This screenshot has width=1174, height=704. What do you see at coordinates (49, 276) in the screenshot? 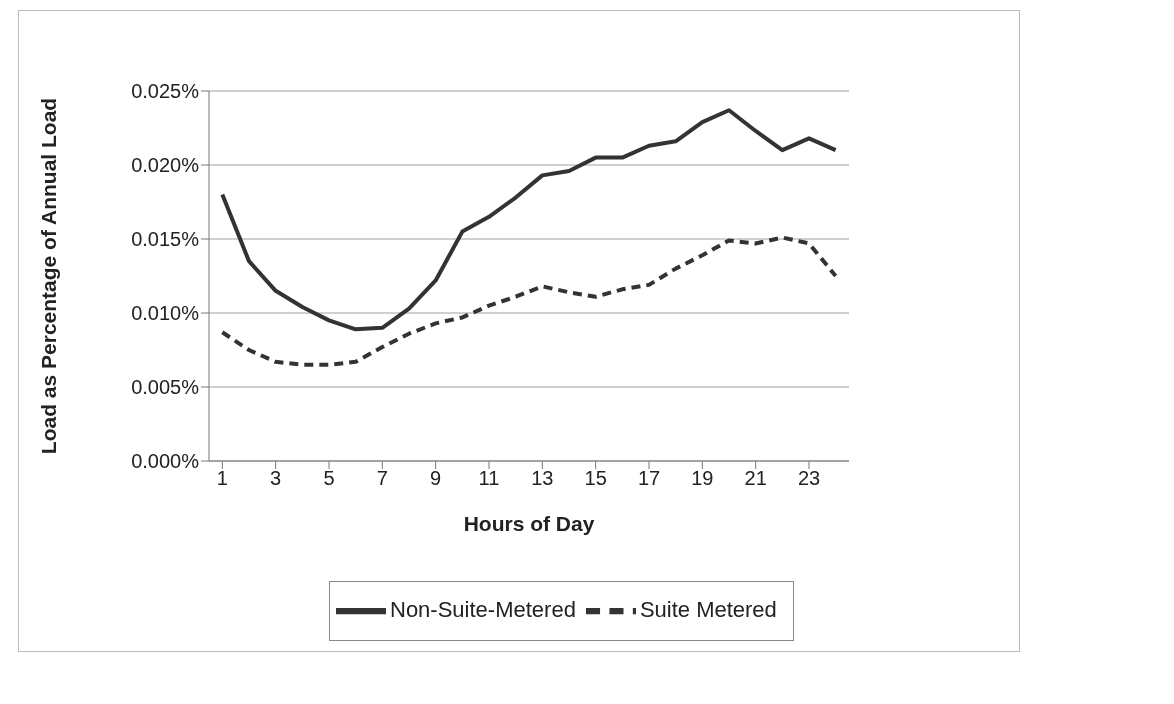
I see `y-axis-title: Load as Percentage of Annual Load` at bounding box center [49, 276].